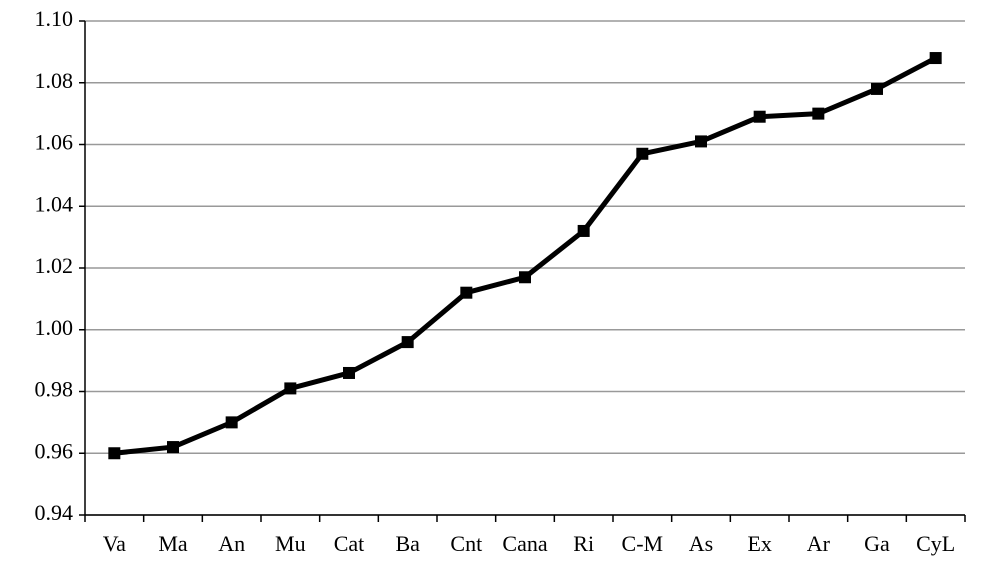 This screenshot has height=561, width=986. What do you see at coordinates (877, 543) in the screenshot?
I see `x-tick-label: Ga` at bounding box center [877, 543].